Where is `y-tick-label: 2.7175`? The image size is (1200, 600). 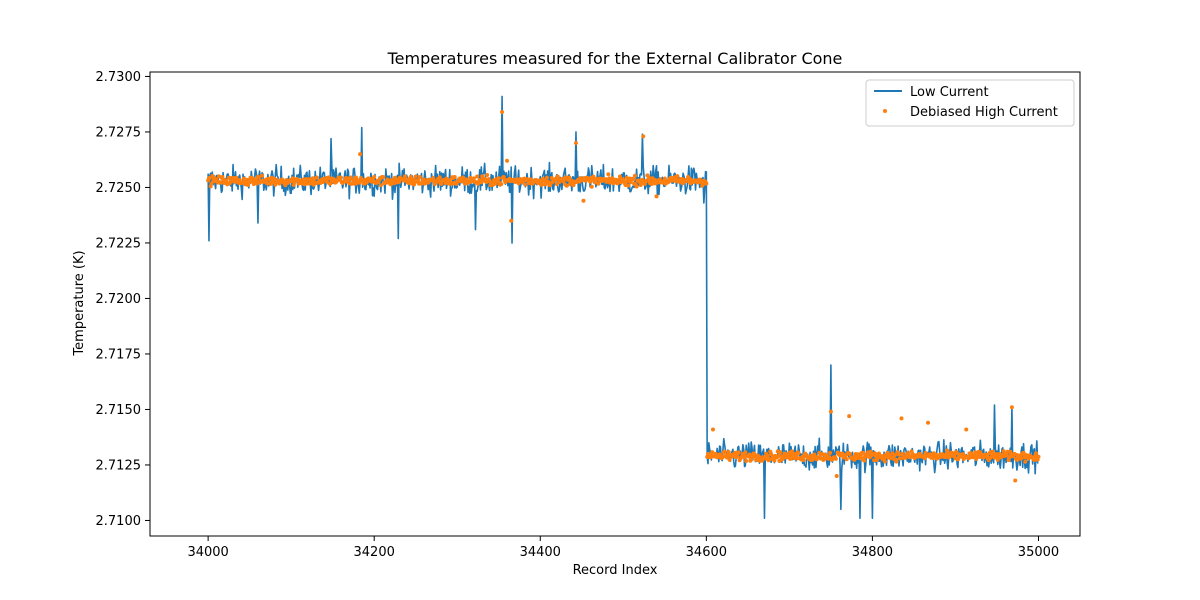
y-tick-label: 2.7175 is located at coordinates (119, 354).